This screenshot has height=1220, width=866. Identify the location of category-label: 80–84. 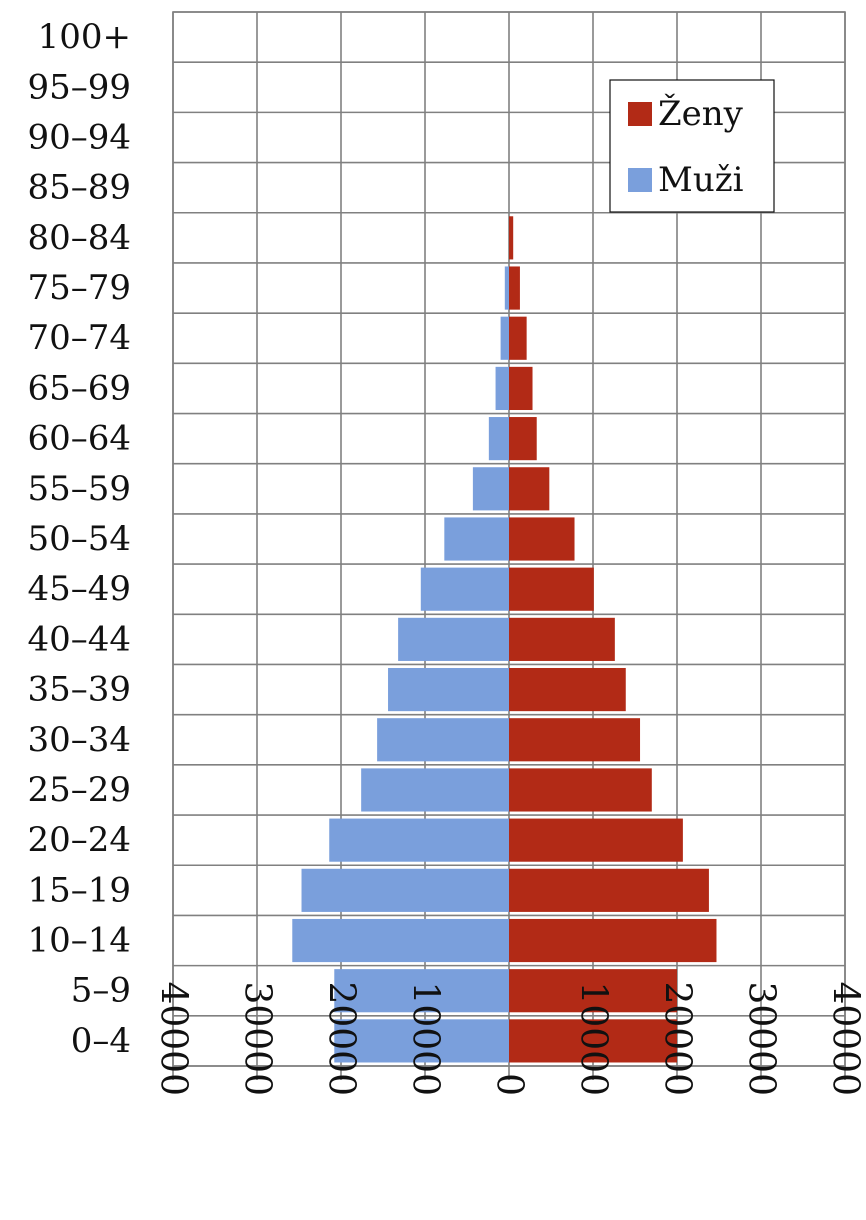
(79, 238).